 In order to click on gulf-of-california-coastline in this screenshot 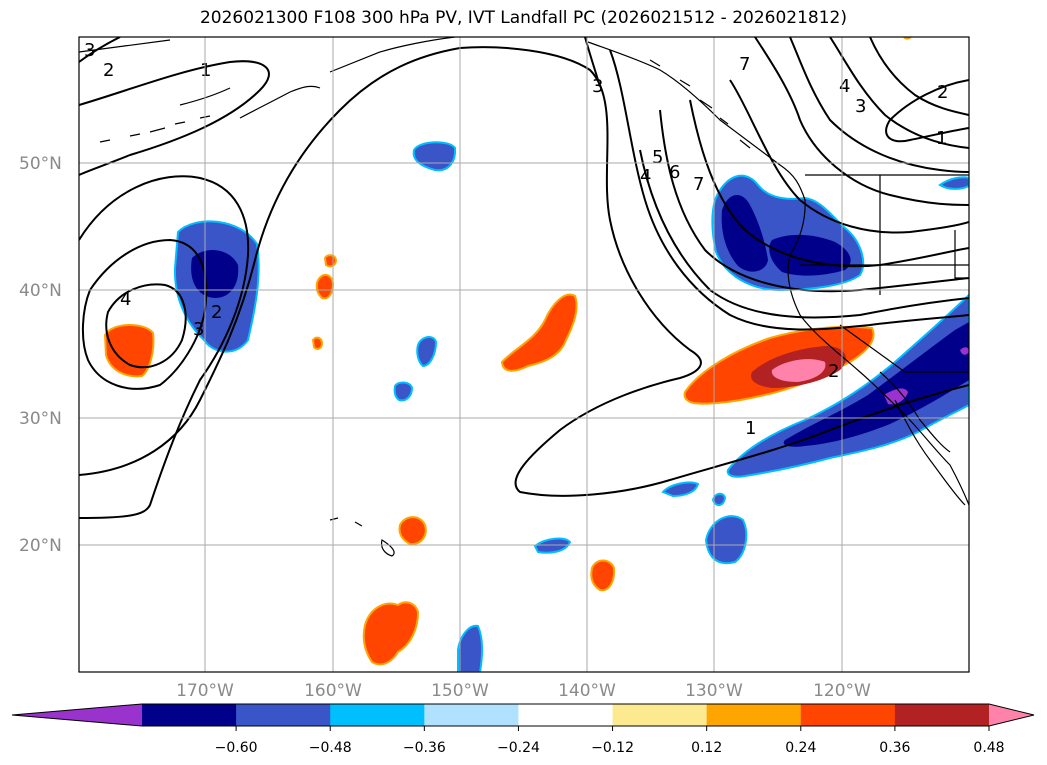, I will do `click(915, 412)`.